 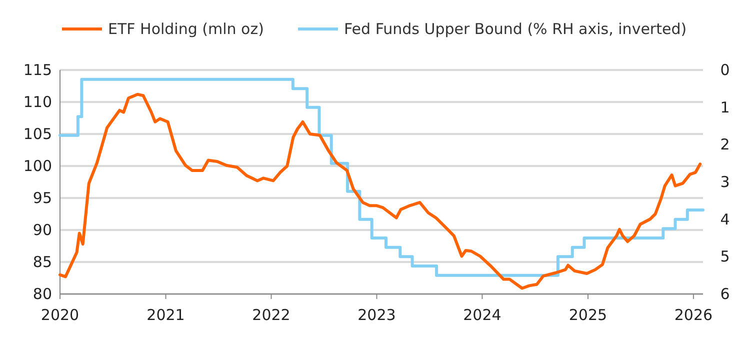 What do you see at coordinates (725, 70) in the screenshot?
I see `y2-tick-label: 0` at bounding box center [725, 70].